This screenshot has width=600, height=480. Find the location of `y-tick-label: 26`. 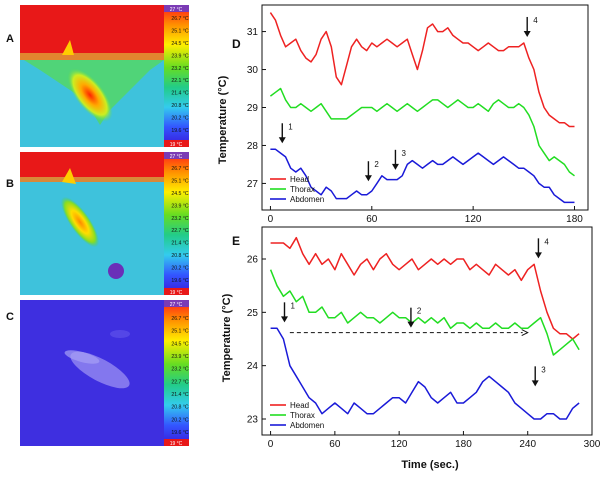

y-tick-label: 26 is located at coordinates (253, 260).